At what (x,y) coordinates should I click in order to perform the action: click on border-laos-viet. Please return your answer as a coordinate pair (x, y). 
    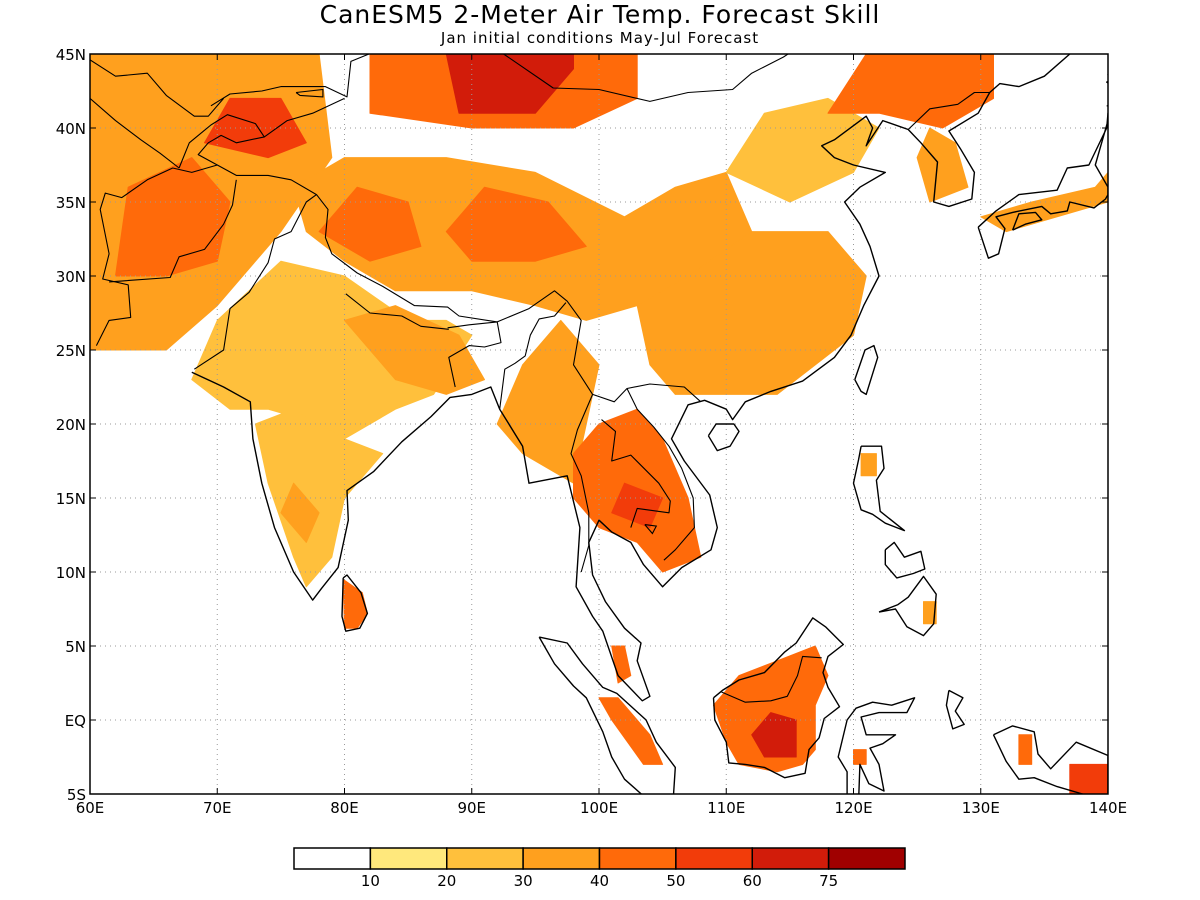
    Looking at the image, I should click on (660, 474).